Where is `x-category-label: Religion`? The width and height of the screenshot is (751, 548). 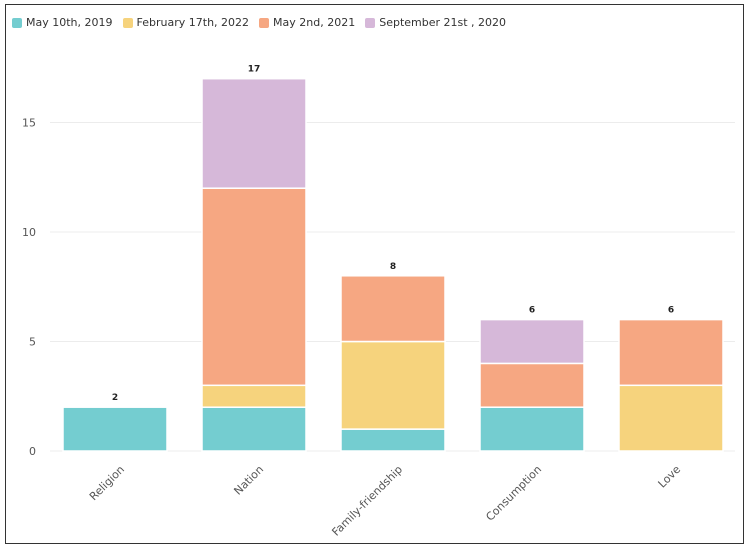
x-category-label: Religion is located at coordinates (107, 483).